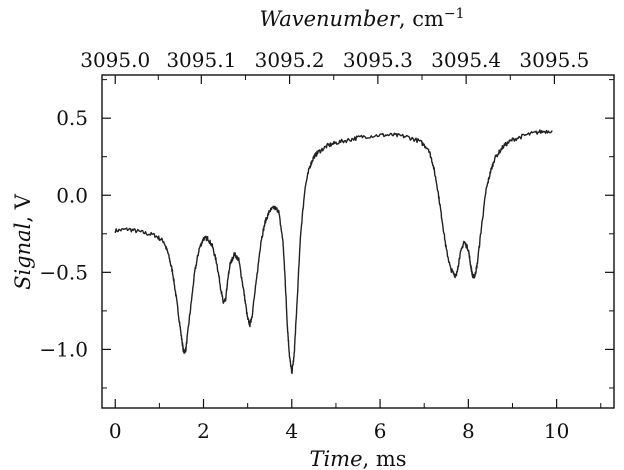  I want to click on x-tick-label: 2, so click(203, 431).